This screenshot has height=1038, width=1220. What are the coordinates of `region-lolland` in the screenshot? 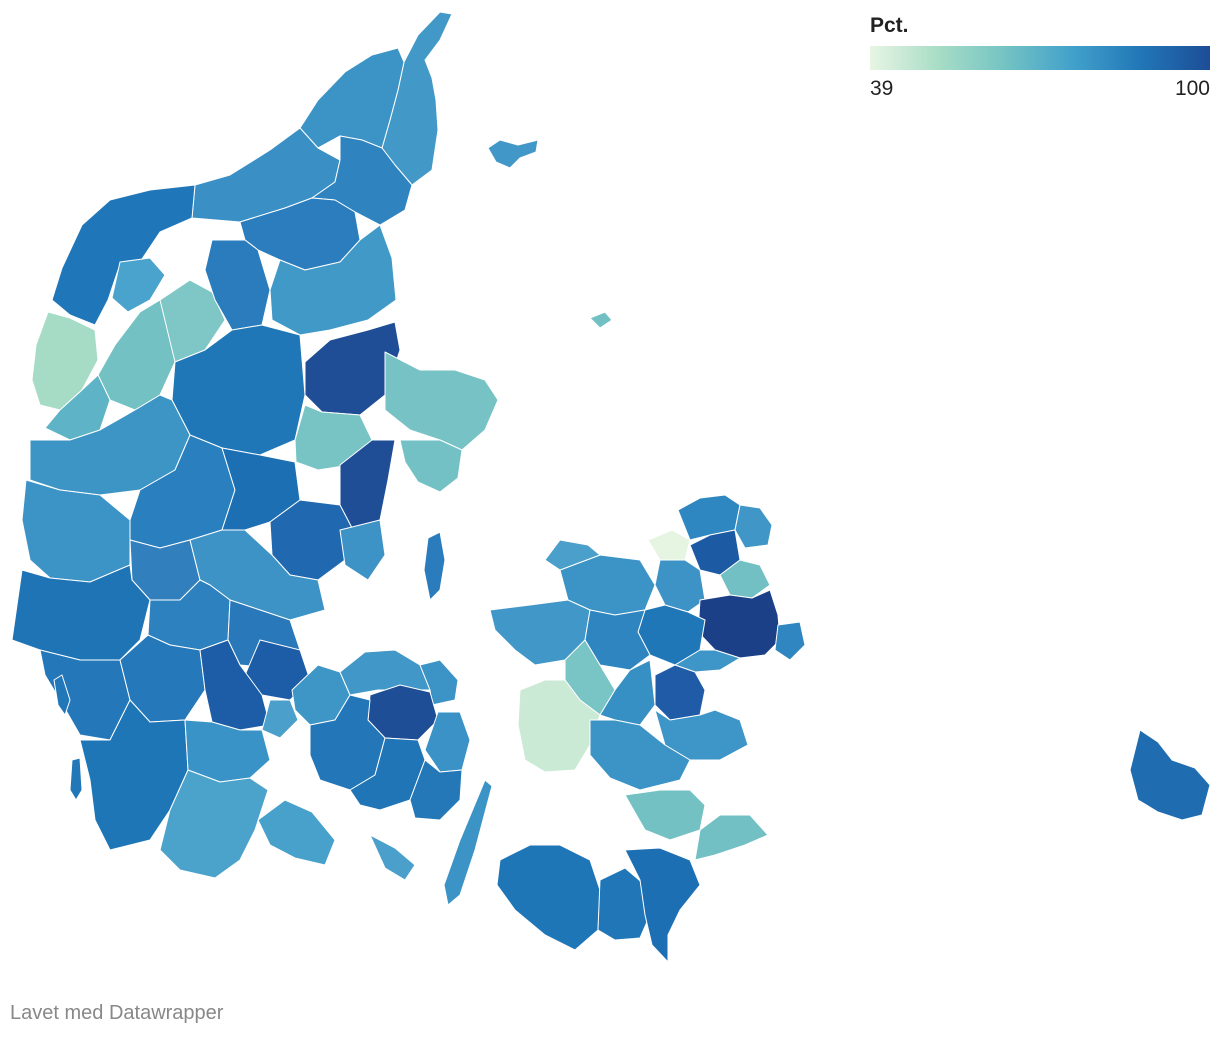 It's located at (548, 897).